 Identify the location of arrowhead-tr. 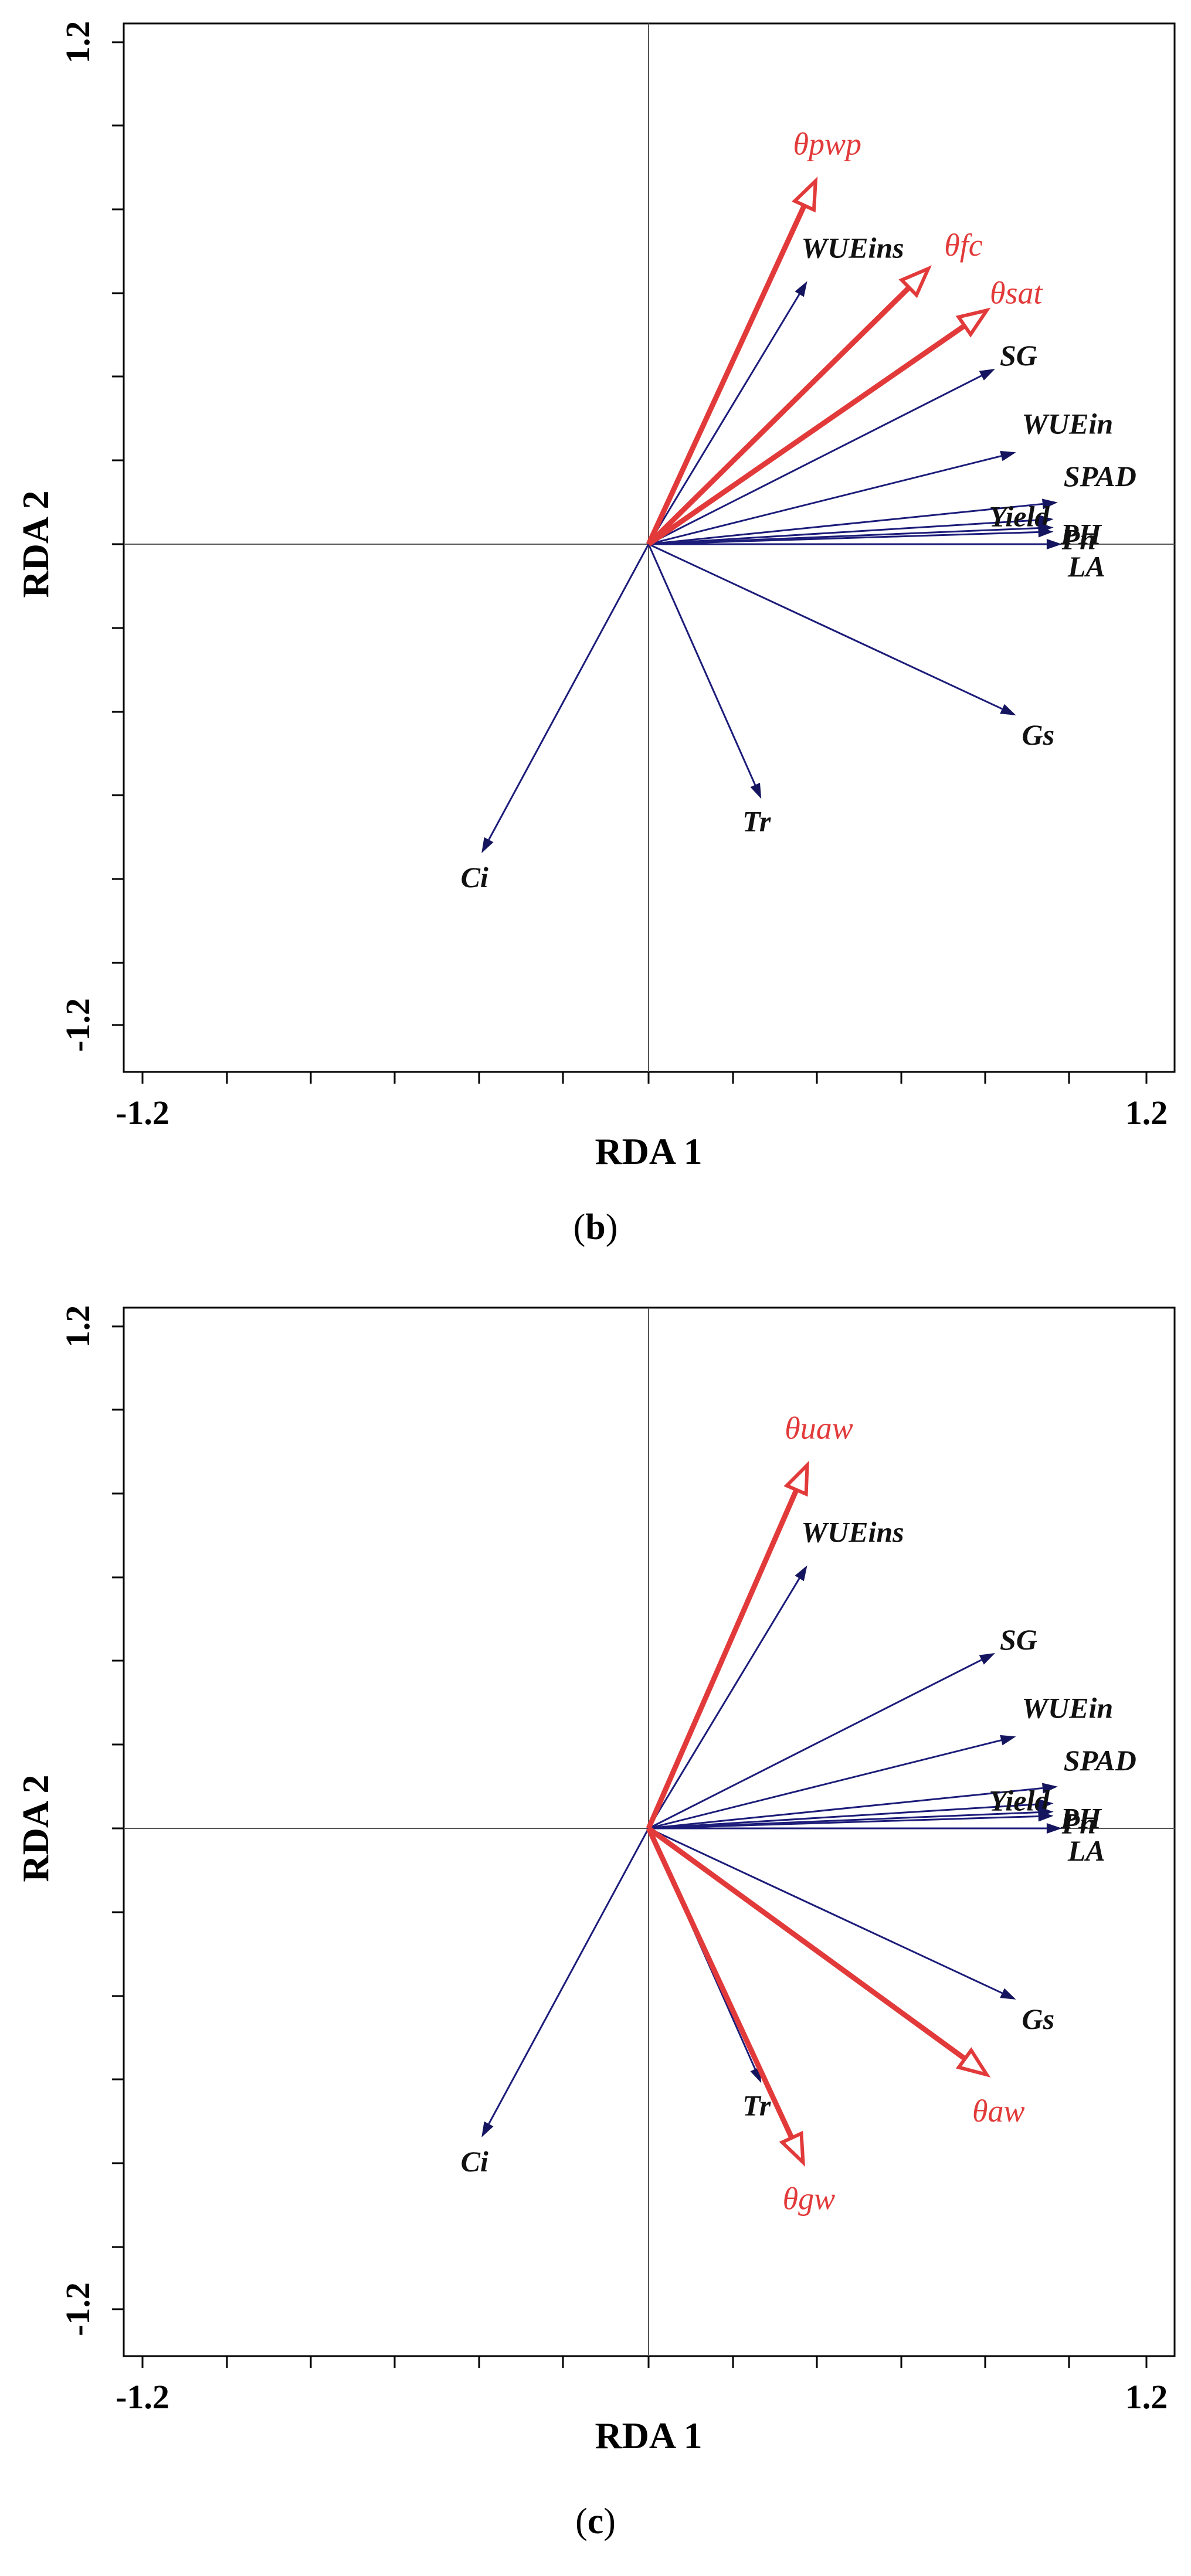
(756, 790).